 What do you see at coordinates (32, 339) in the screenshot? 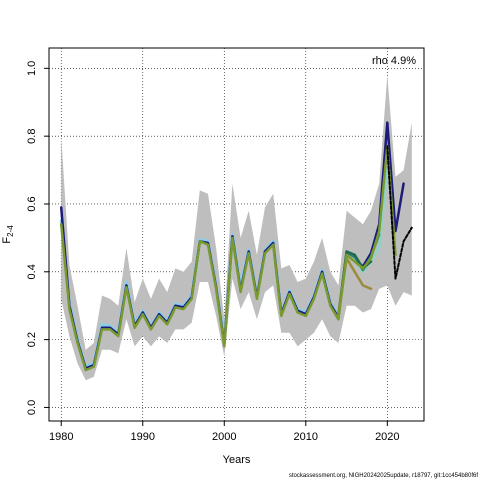
I see `y-tick-label-1: 0.2` at bounding box center [32, 339].